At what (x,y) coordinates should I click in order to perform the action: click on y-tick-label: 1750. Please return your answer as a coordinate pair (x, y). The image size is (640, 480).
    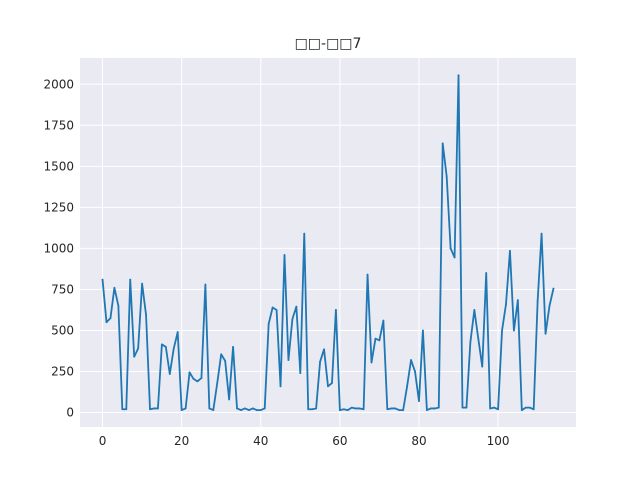
    Looking at the image, I should click on (58, 125).